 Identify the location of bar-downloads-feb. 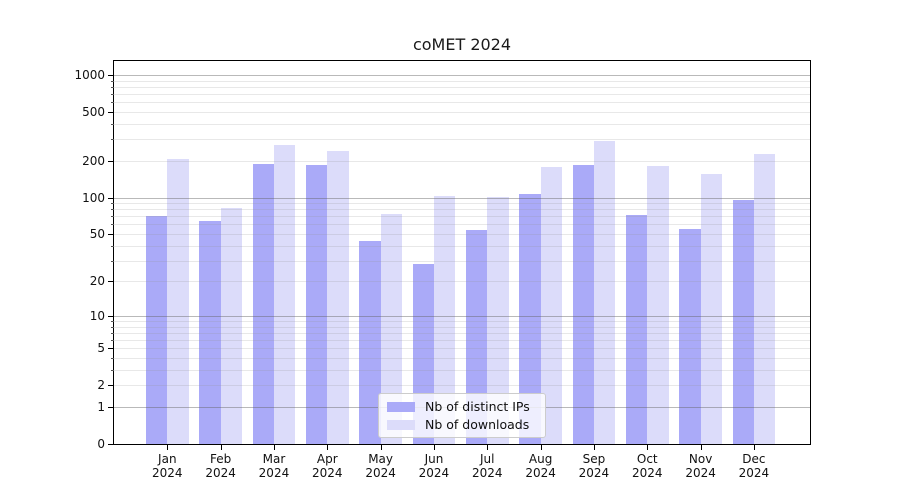
(231, 326).